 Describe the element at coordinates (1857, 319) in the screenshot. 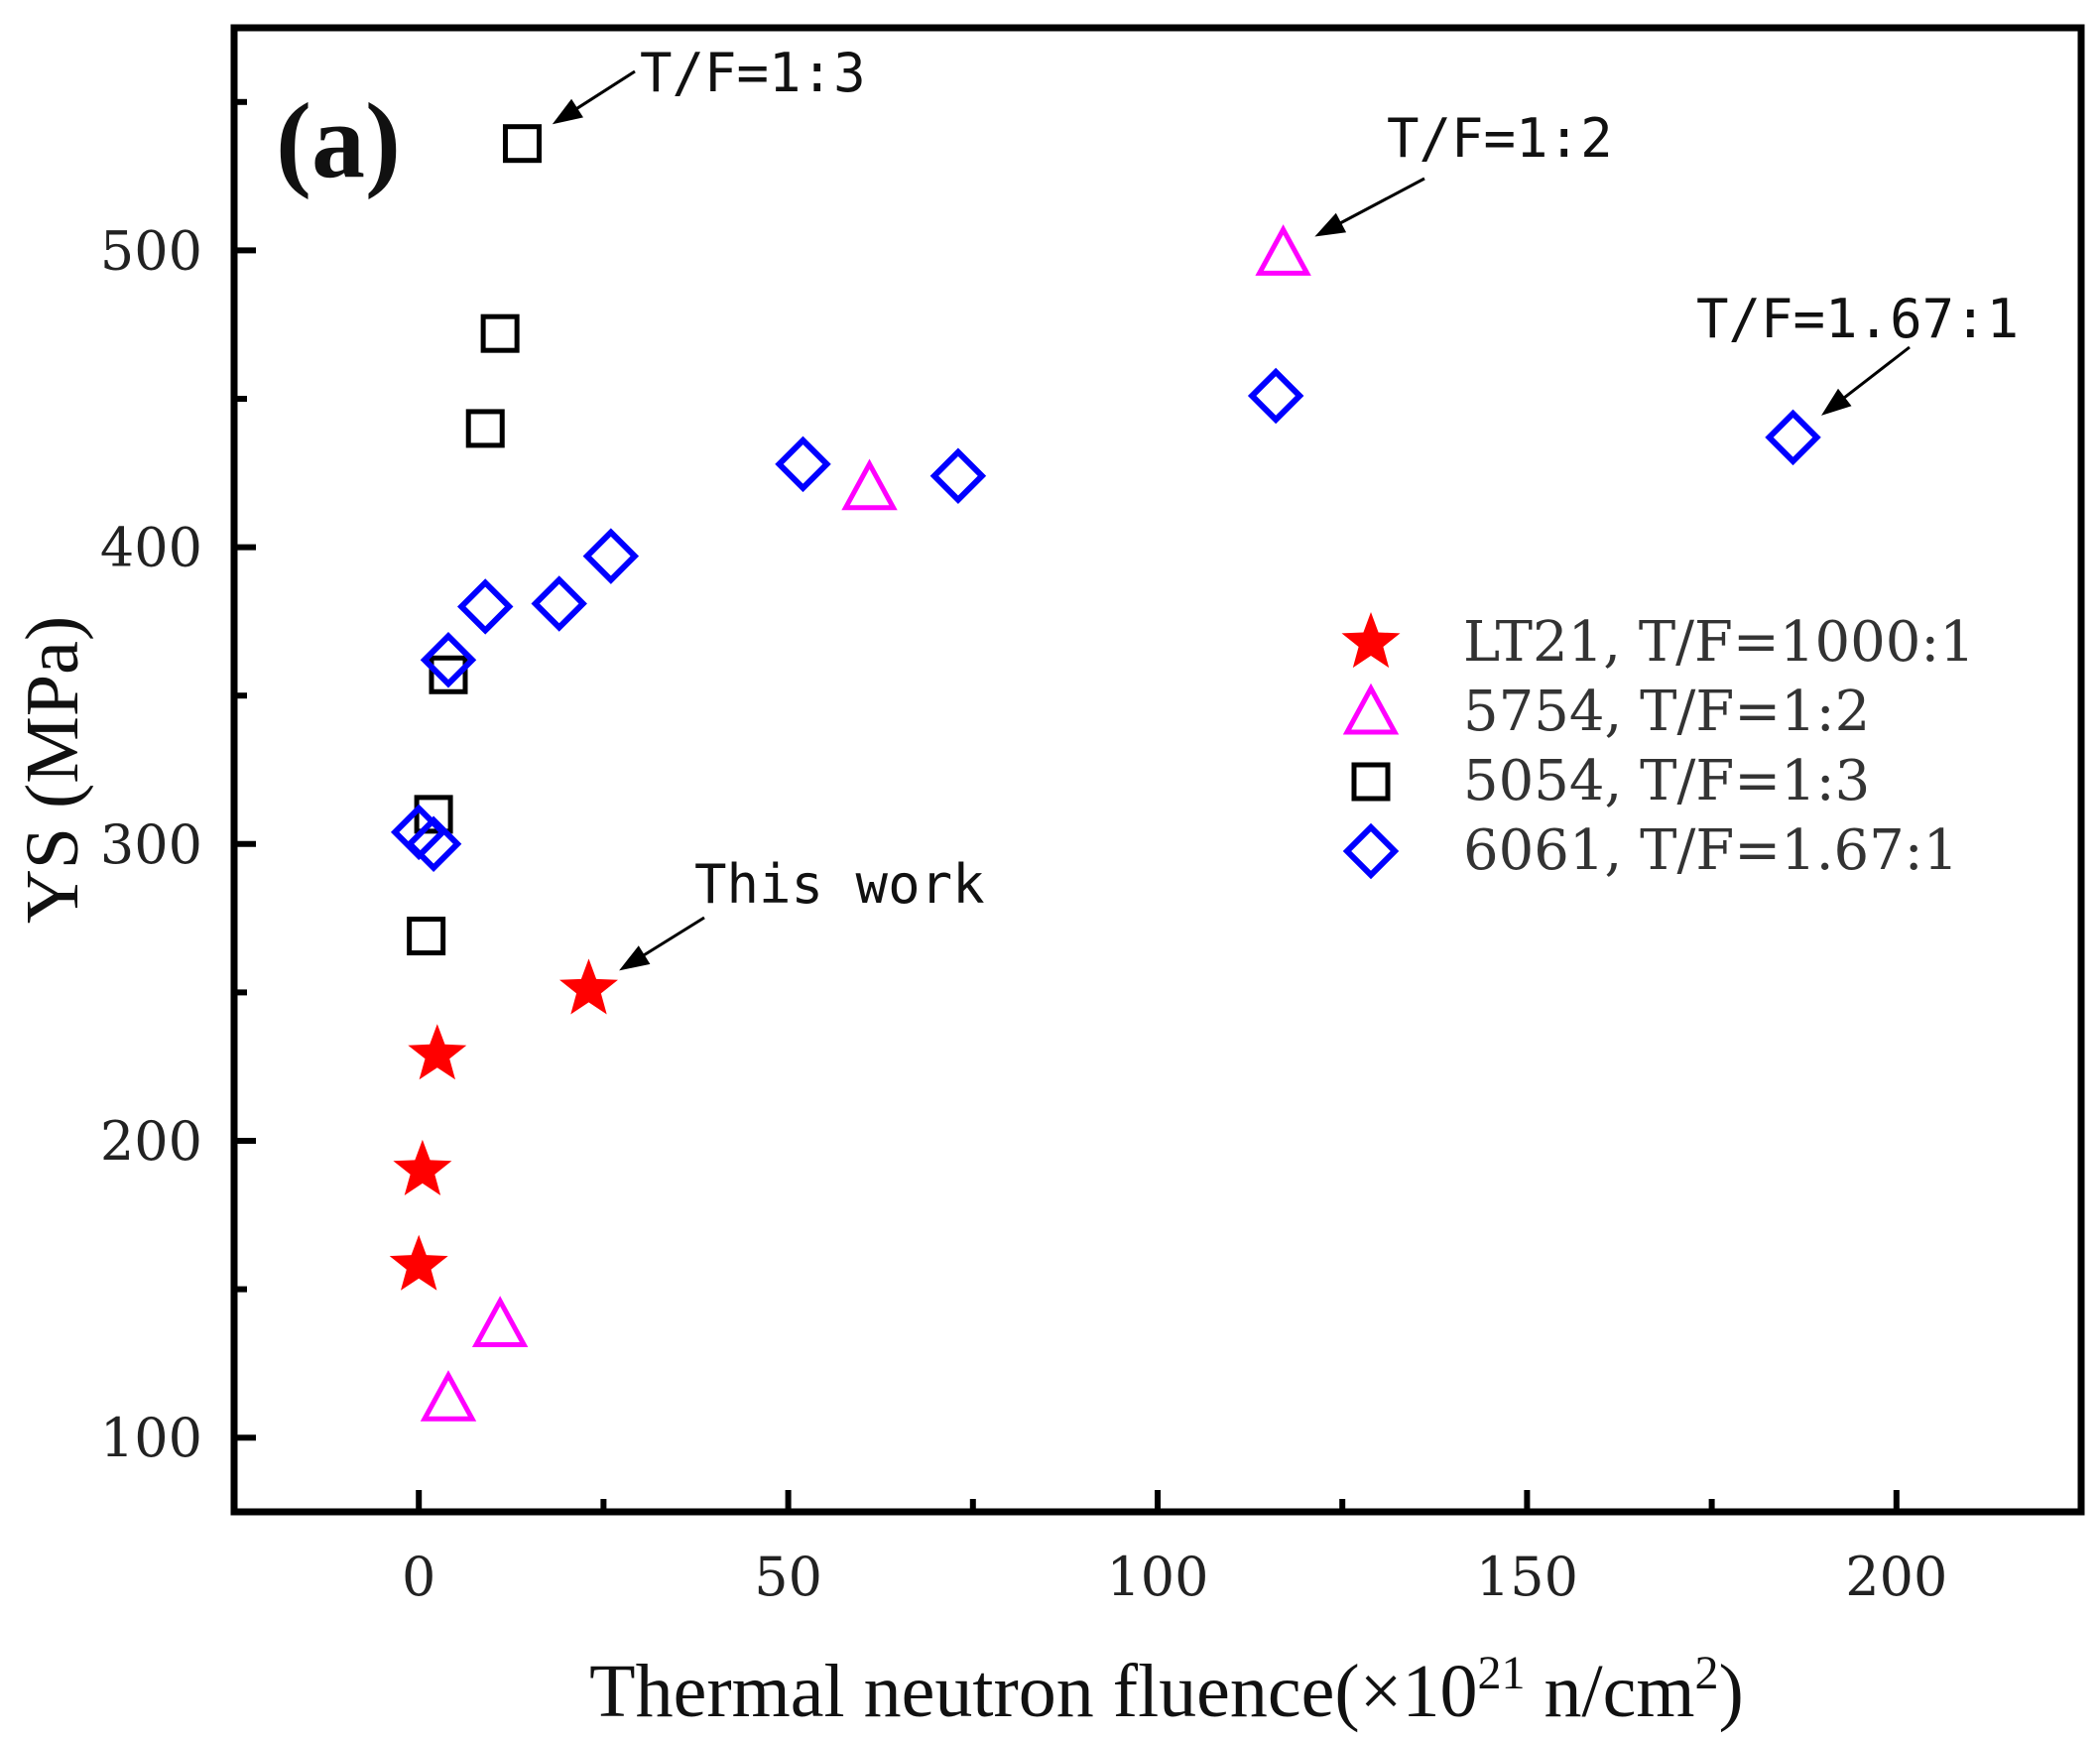

I see `annotation-tf-1-67-1: T/F=1.67:1` at that location.